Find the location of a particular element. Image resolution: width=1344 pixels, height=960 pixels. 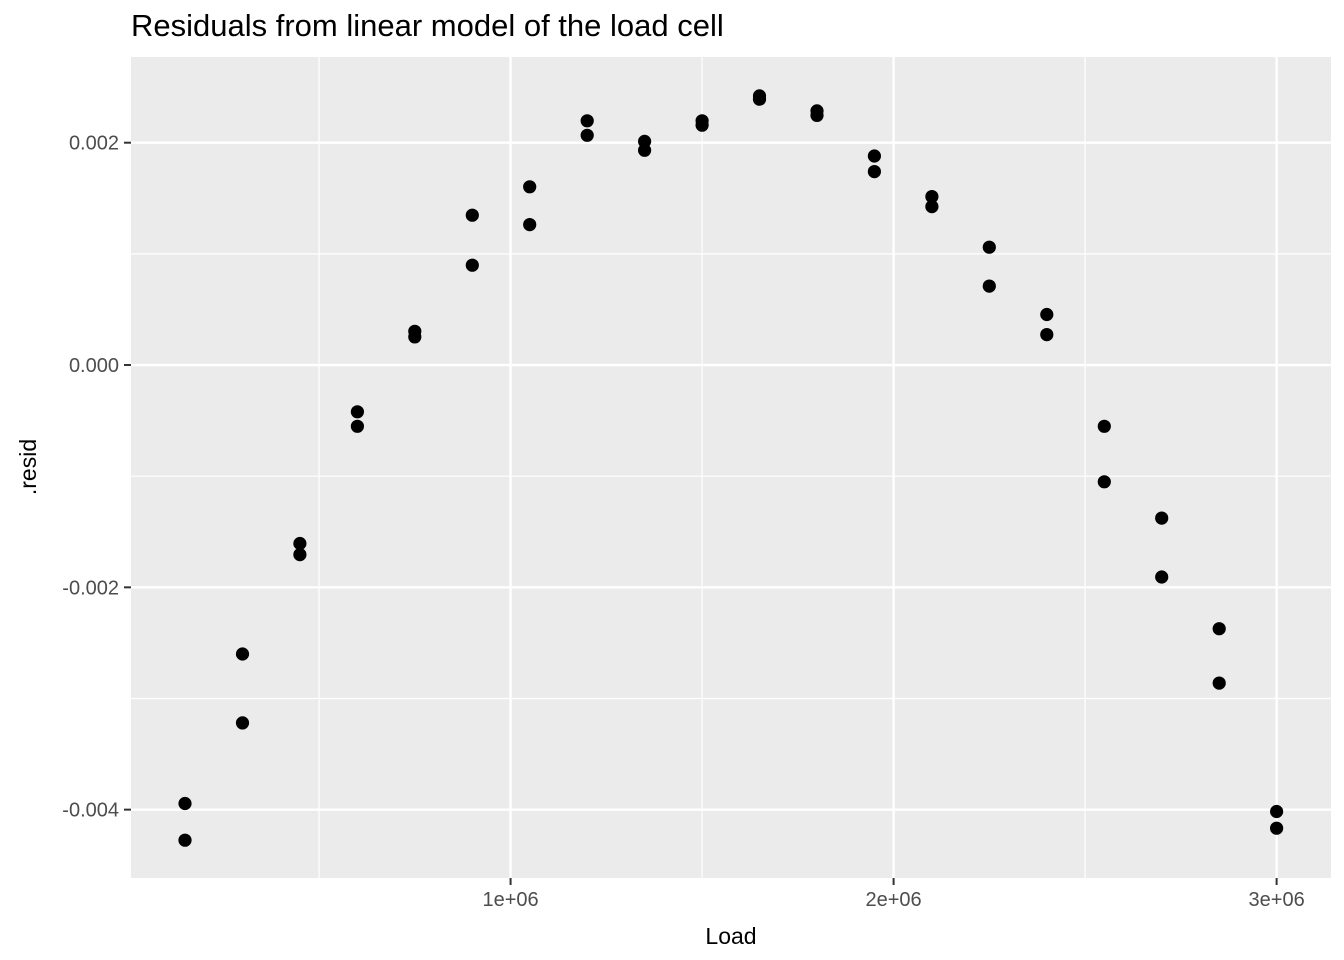

x-axis-tick-label: 2e+06 is located at coordinates (894, 900).